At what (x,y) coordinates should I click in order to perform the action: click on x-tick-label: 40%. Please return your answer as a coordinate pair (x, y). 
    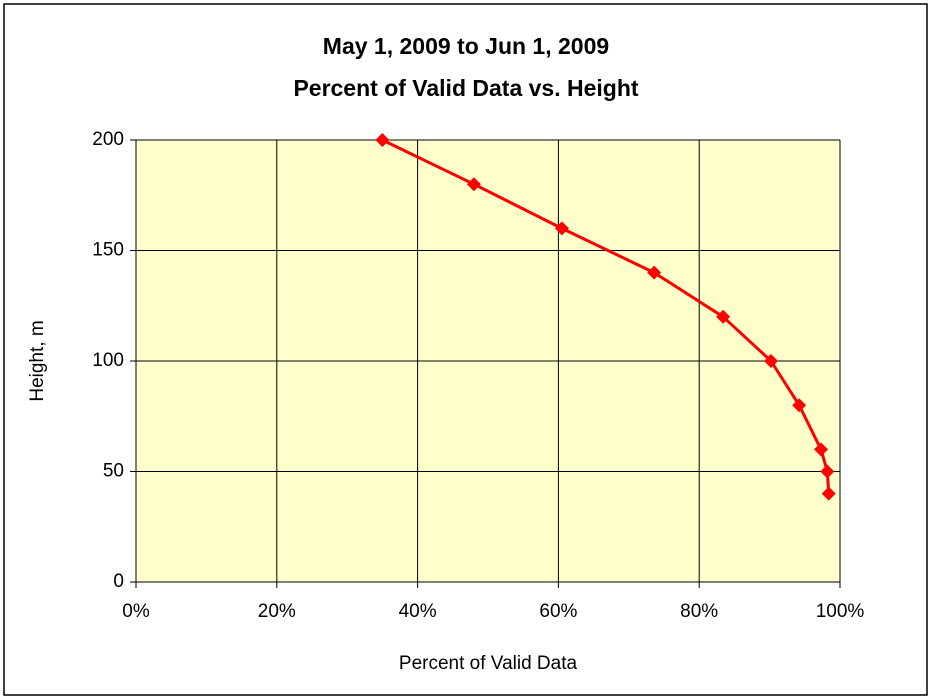
    Looking at the image, I should click on (418, 611).